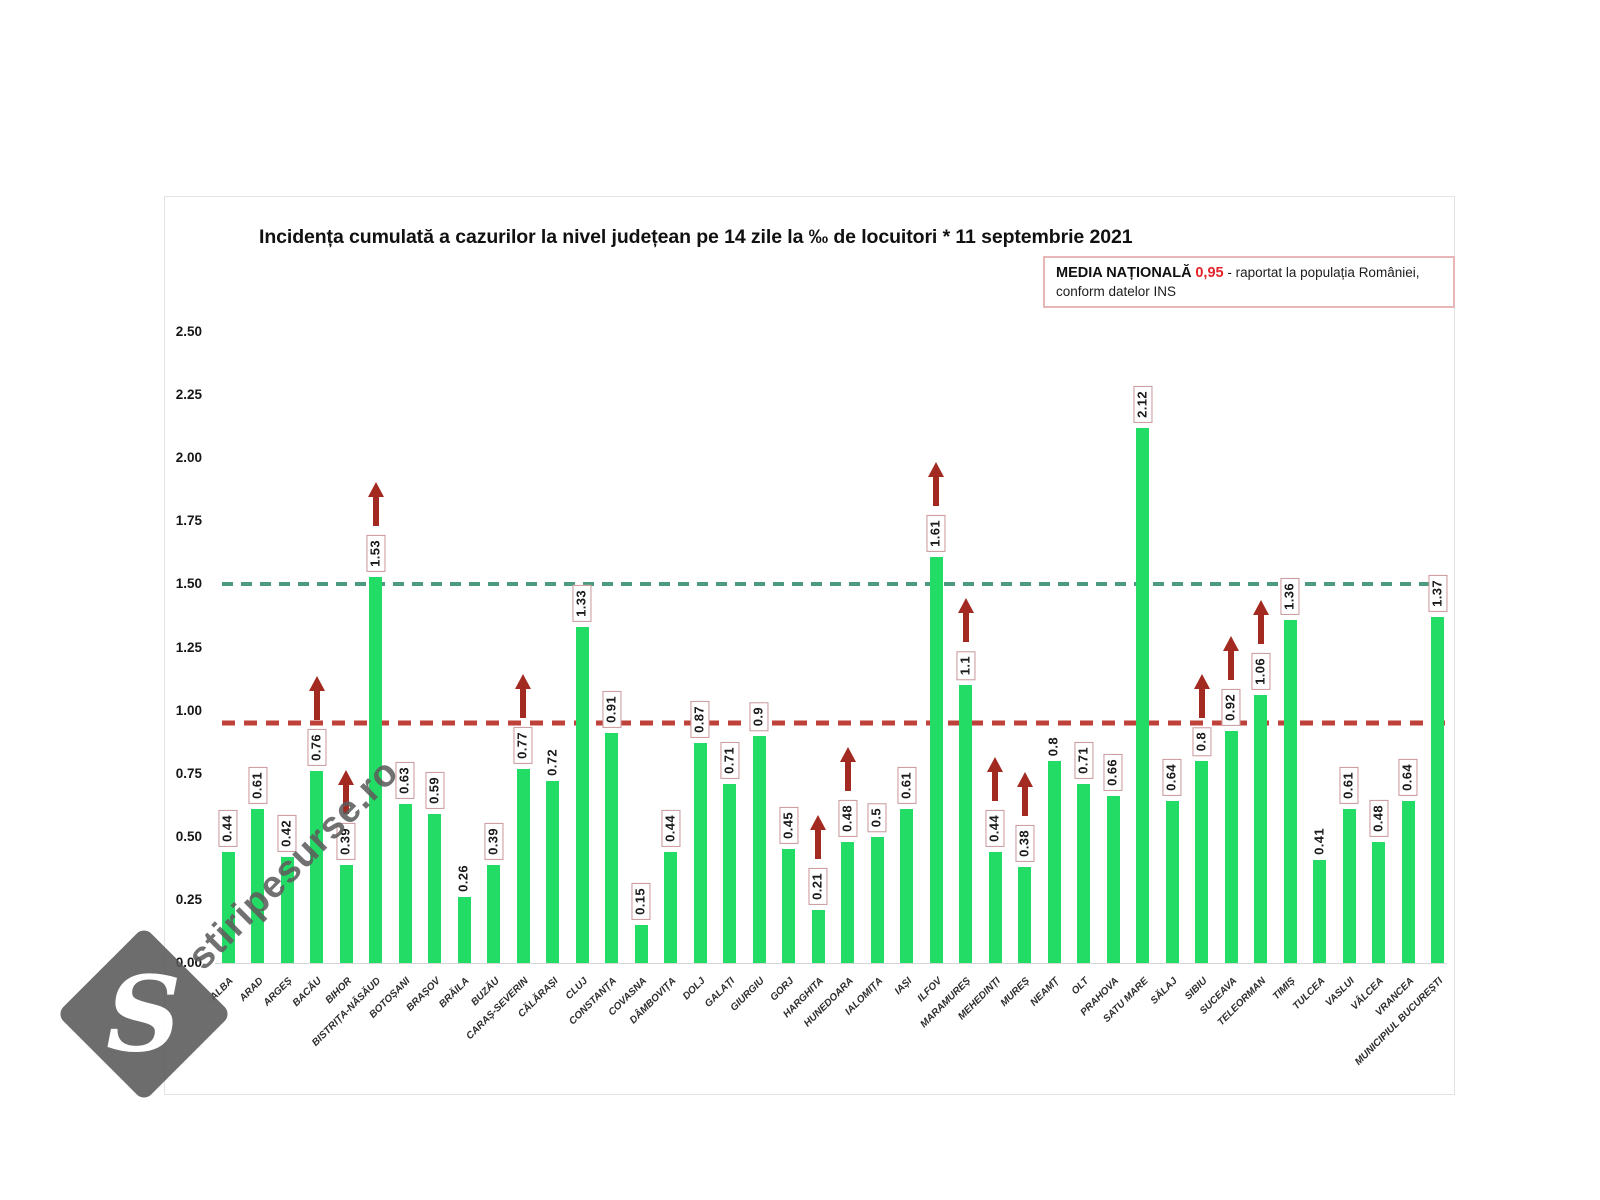  I want to click on x-axis-line, so click(831, 963).